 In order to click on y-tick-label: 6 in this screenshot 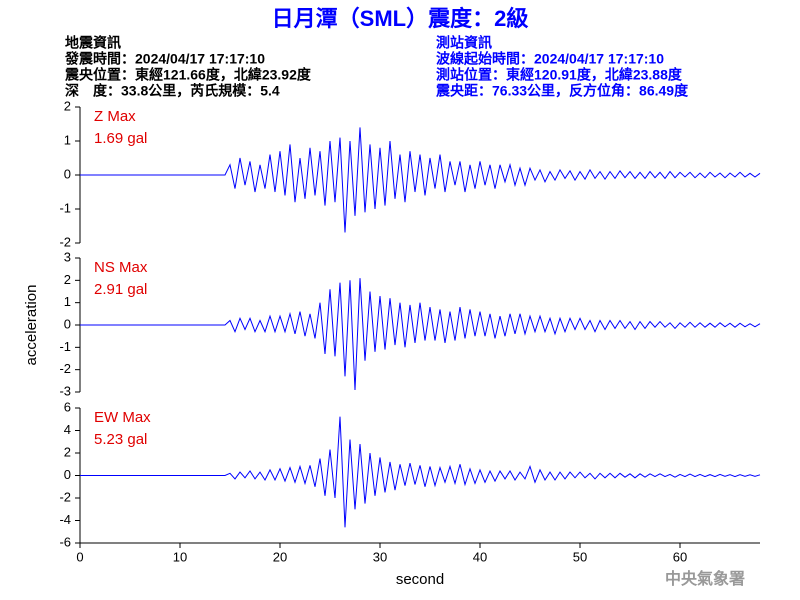, I will do `click(67, 406)`.